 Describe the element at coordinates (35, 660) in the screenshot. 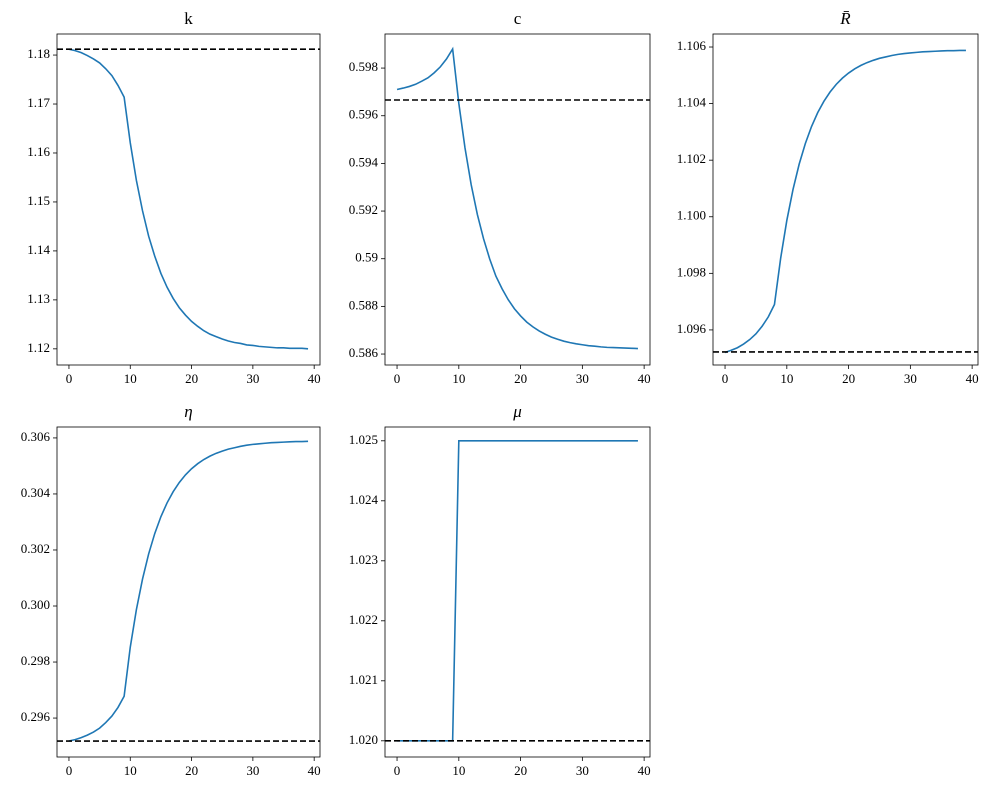

I see `y-tick-label: 0.298` at that location.